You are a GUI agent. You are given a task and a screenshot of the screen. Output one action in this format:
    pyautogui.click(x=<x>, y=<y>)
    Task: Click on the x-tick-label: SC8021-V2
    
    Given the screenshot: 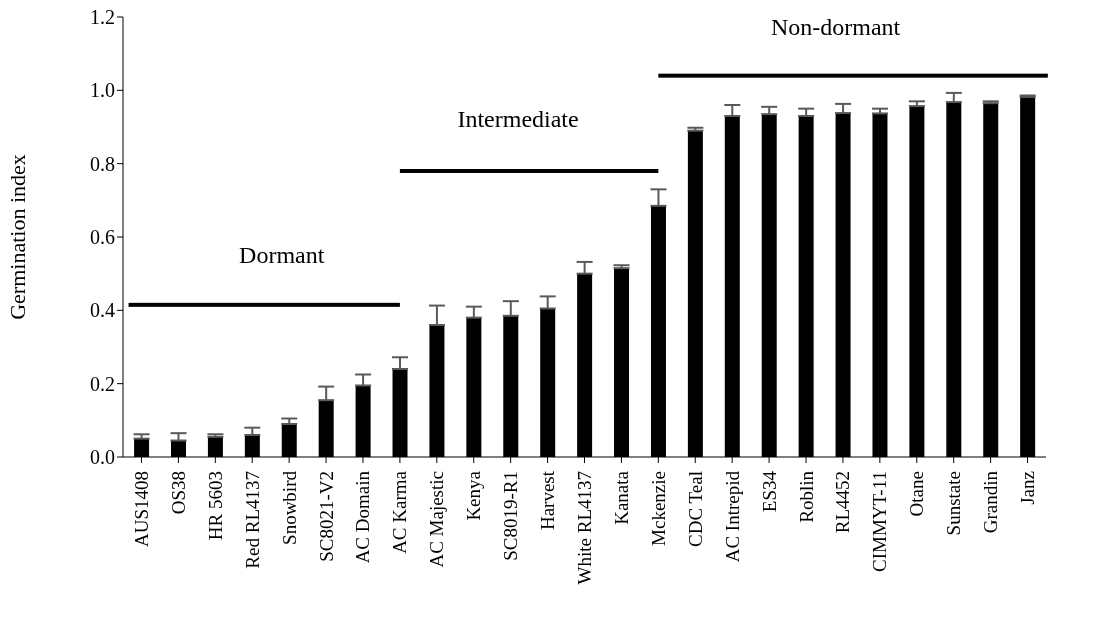 What is the action you would take?
    pyautogui.click(x=326, y=516)
    